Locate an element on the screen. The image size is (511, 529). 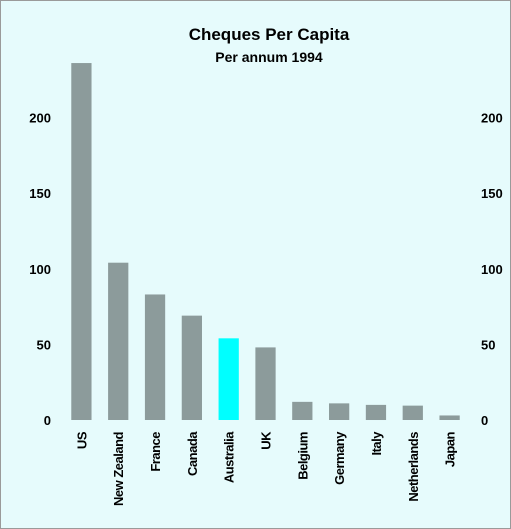
y-tick-left: 50 is located at coordinates (44, 344).